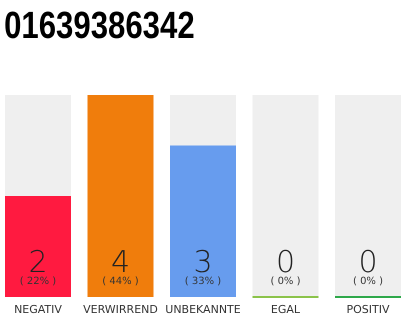 The image size is (410, 320). What do you see at coordinates (120, 309) in the screenshot?
I see `x-tick-label: VERWIRREND` at bounding box center [120, 309].